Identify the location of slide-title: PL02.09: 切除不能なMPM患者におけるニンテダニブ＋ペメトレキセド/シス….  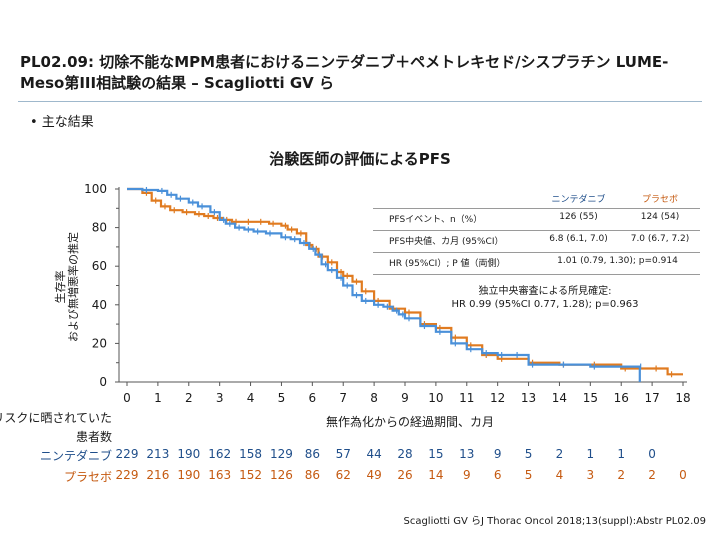
(360, 73).